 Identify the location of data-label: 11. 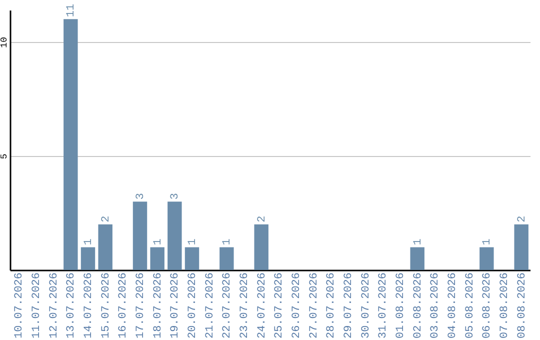
(72, 11).